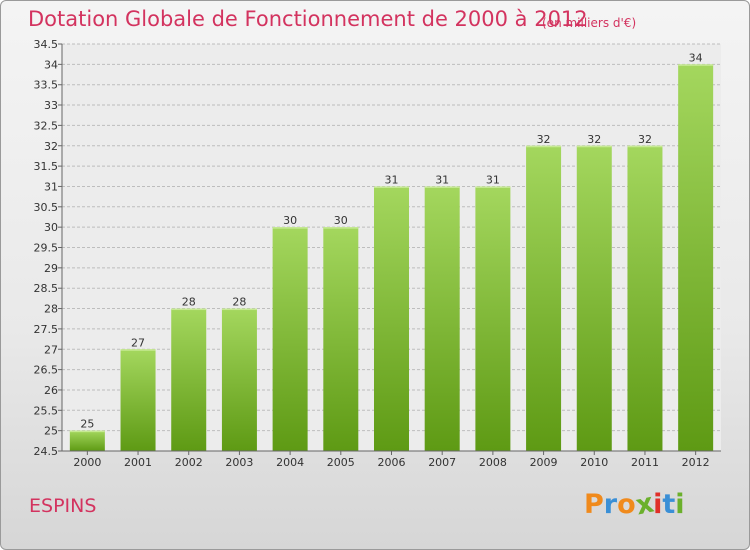  What do you see at coordinates (51, 390) in the screenshot?
I see `y-tick-label: 26` at bounding box center [51, 390].